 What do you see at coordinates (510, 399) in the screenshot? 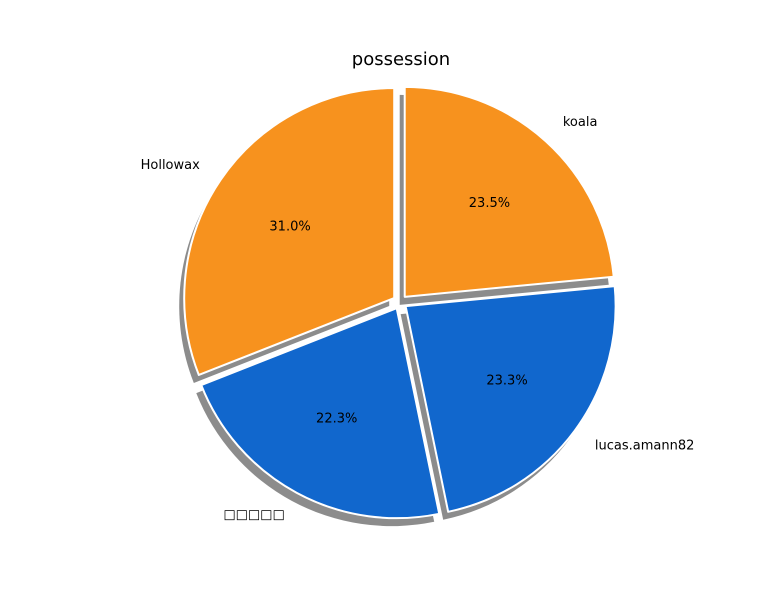
I see `pie-slice-lucas-amann82` at bounding box center [510, 399].